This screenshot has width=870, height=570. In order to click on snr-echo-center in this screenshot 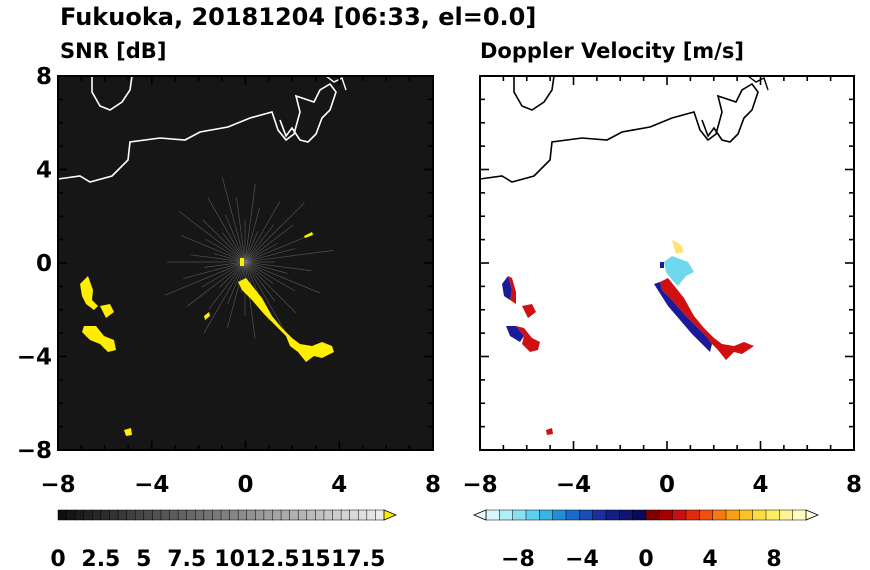, I will do `click(242, 262)`.